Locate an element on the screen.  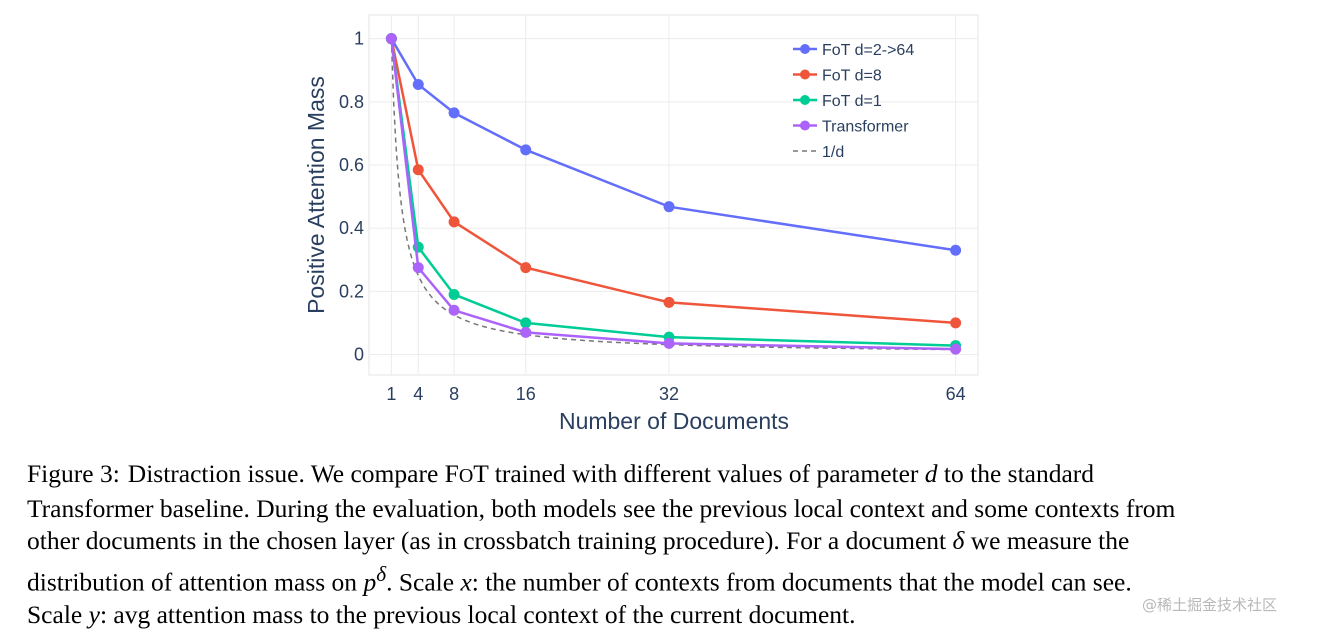
legend-item: Transformer is located at coordinates (851, 127).